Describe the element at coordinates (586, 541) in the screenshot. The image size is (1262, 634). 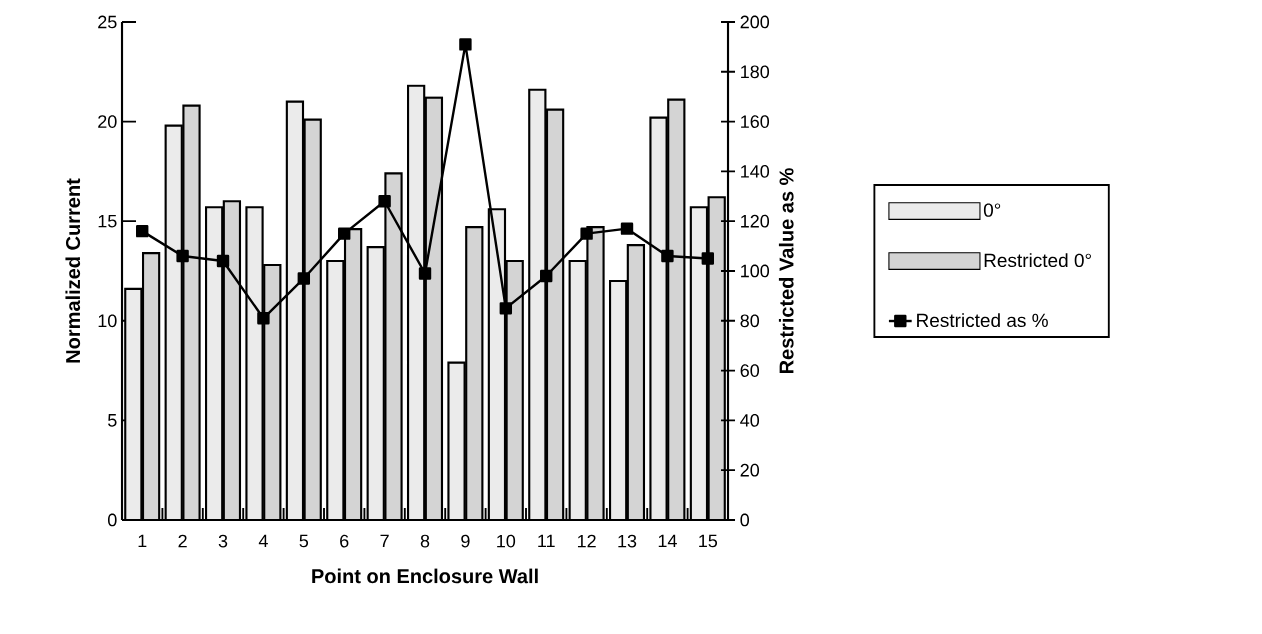
I see `x-tick-label: 12` at that location.